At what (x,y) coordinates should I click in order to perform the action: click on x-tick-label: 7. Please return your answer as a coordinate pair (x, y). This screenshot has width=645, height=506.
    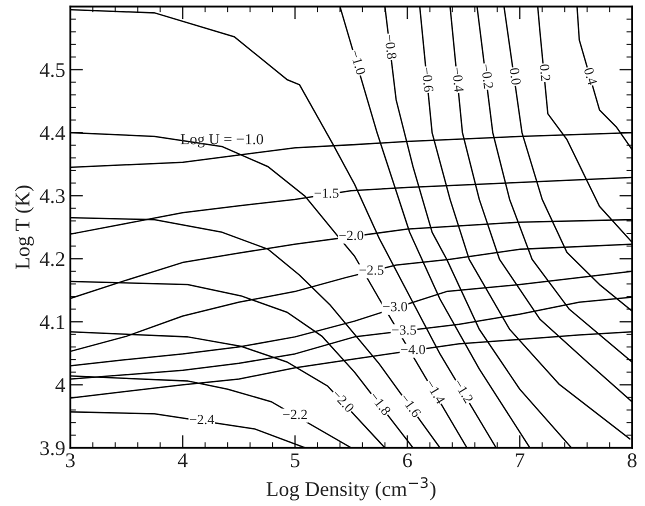
    Looking at the image, I should click on (520, 460).